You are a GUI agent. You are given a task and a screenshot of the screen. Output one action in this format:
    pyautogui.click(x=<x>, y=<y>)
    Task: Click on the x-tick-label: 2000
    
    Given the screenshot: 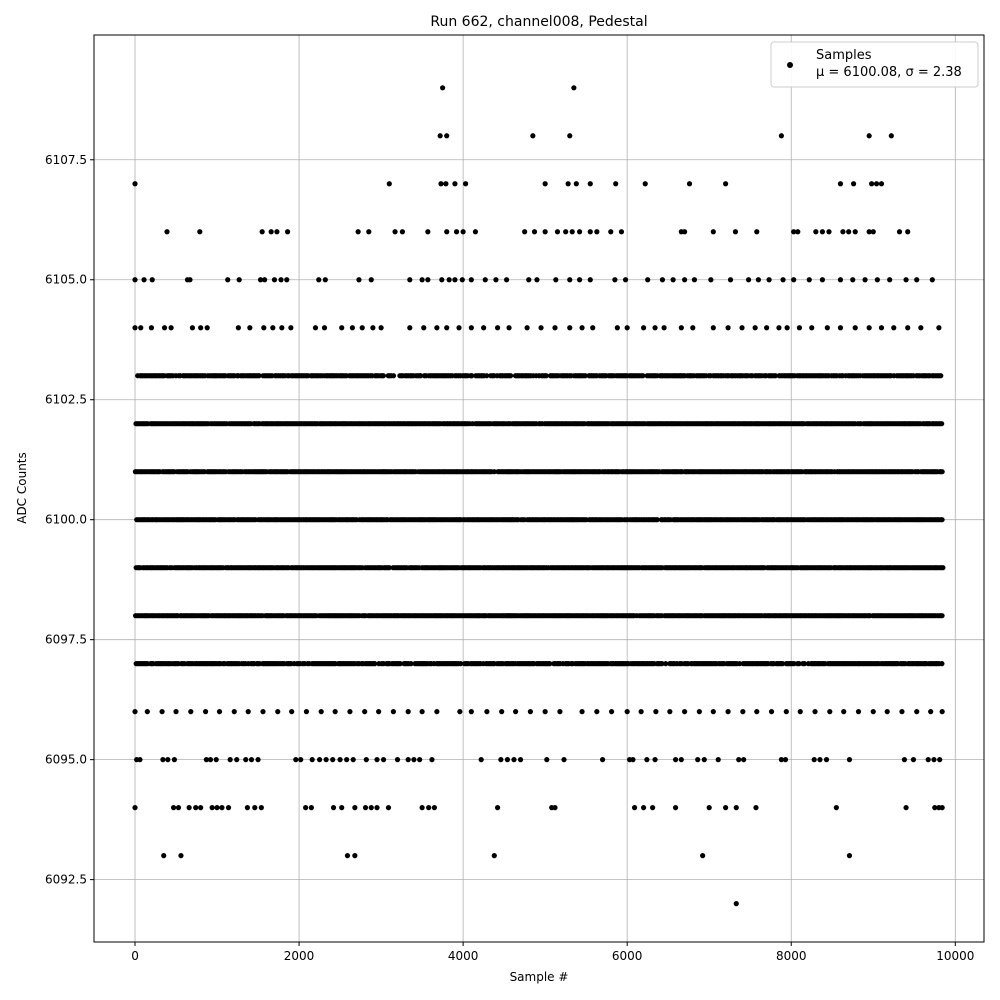 What is the action you would take?
    pyautogui.click(x=299, y=956)
    